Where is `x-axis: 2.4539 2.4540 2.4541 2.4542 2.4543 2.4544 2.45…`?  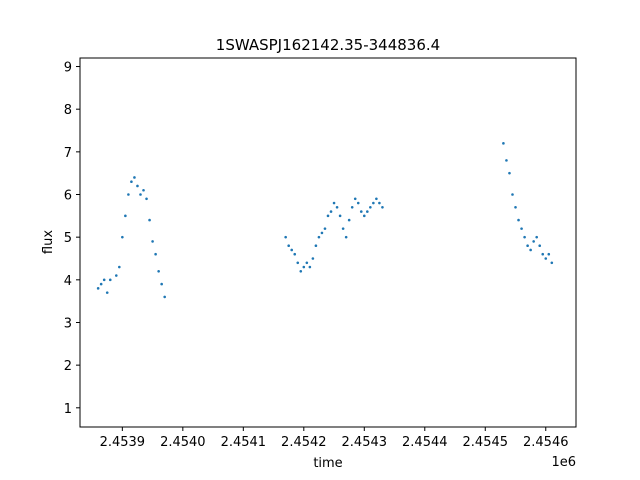 x-axis: 2.4539 2.4540 2.4541 2.4542 2.4543 2.4544 2.45… is located at coordinates (334, 438).